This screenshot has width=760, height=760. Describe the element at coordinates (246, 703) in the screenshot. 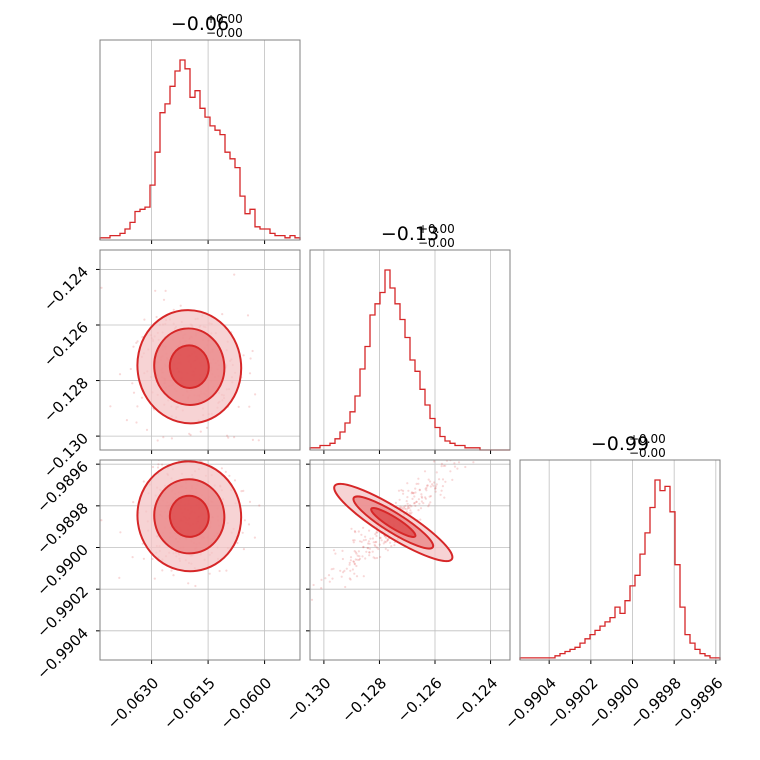

I see `x-tick-label: −0.0600` at that location.